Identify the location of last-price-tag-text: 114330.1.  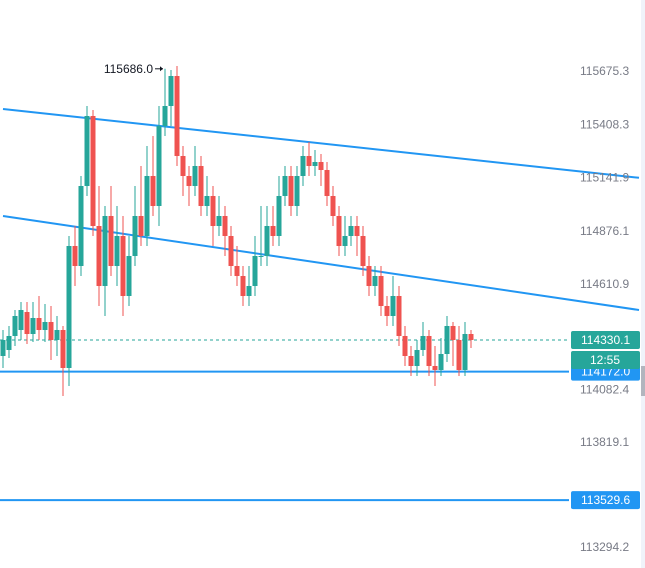
(605, 340).